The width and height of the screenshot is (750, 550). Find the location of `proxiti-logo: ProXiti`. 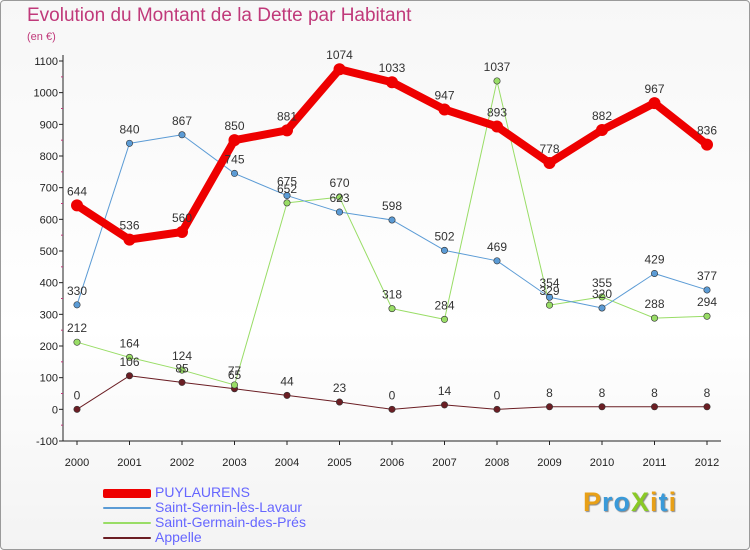

proxiti-logo: ProXiti is located at coordinates (630, 502).